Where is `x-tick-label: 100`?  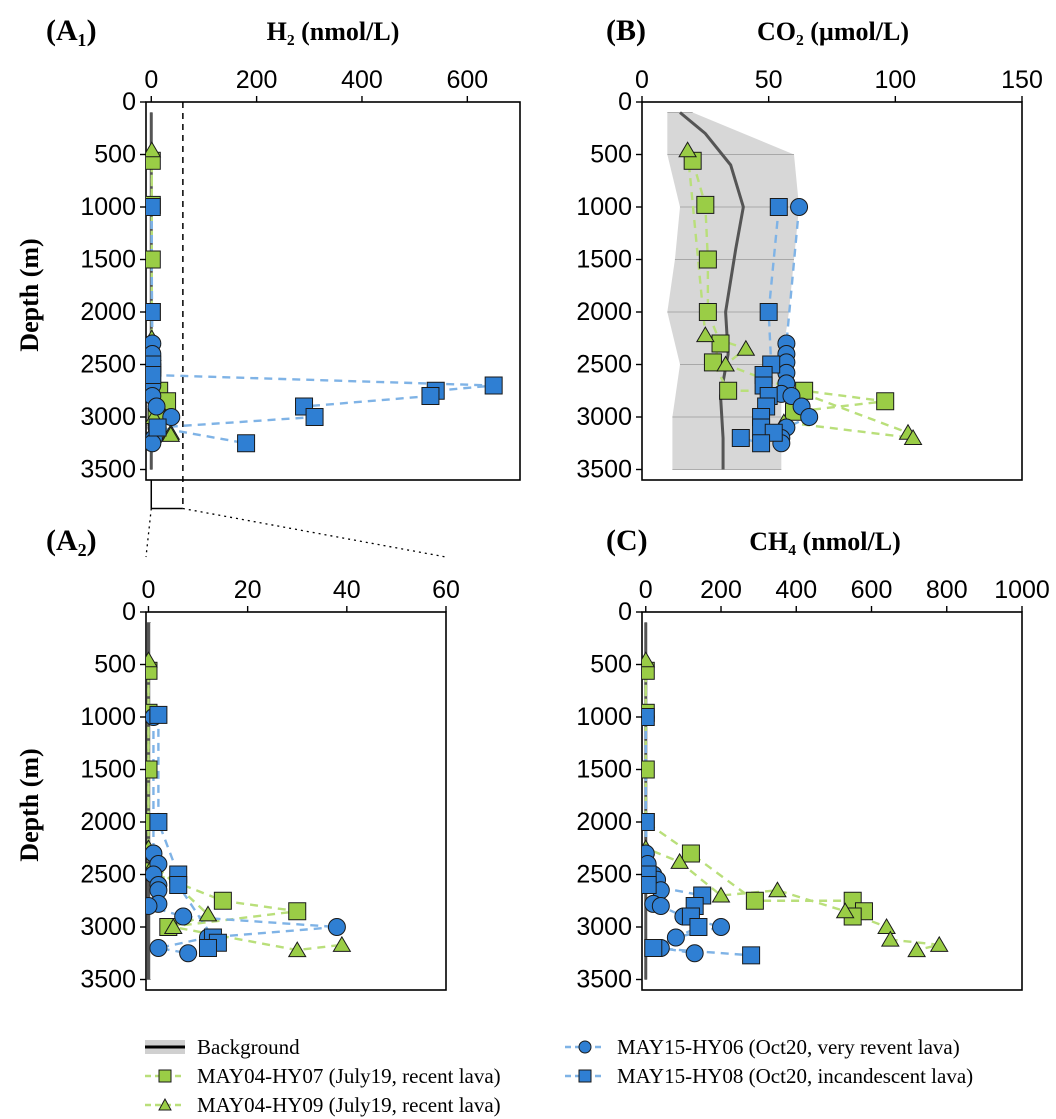
x-tick-label: 100 is located at coordinates (895, 80).